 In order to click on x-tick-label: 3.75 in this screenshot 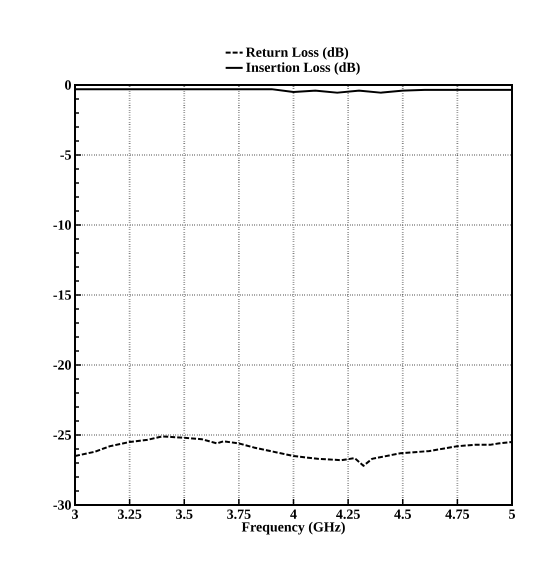, I will do `click(239, 514)`.